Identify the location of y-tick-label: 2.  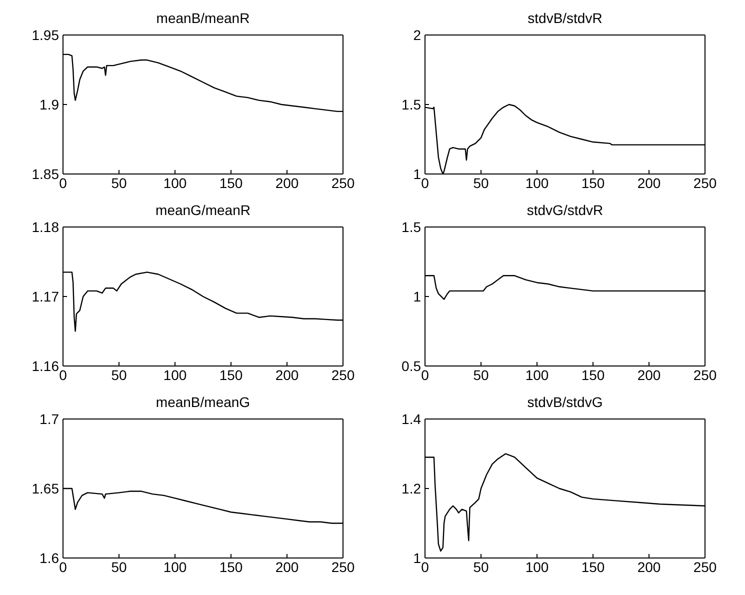
(417, 34).